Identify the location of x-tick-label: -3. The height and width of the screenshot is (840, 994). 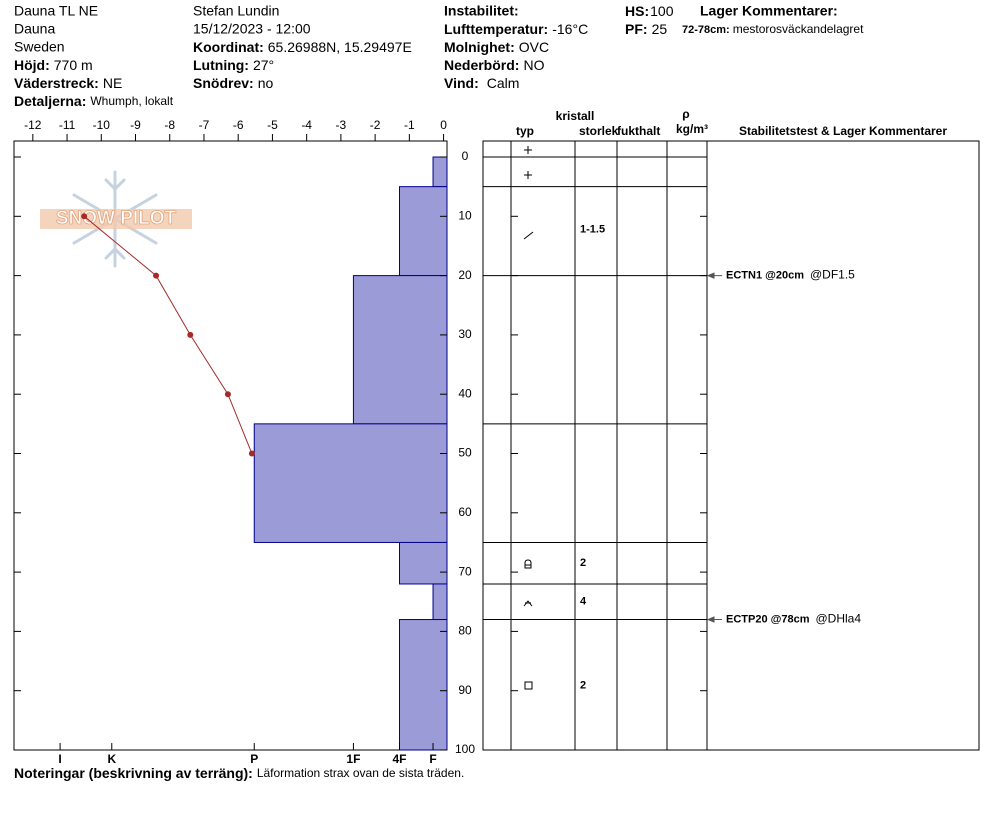
(341, 125).